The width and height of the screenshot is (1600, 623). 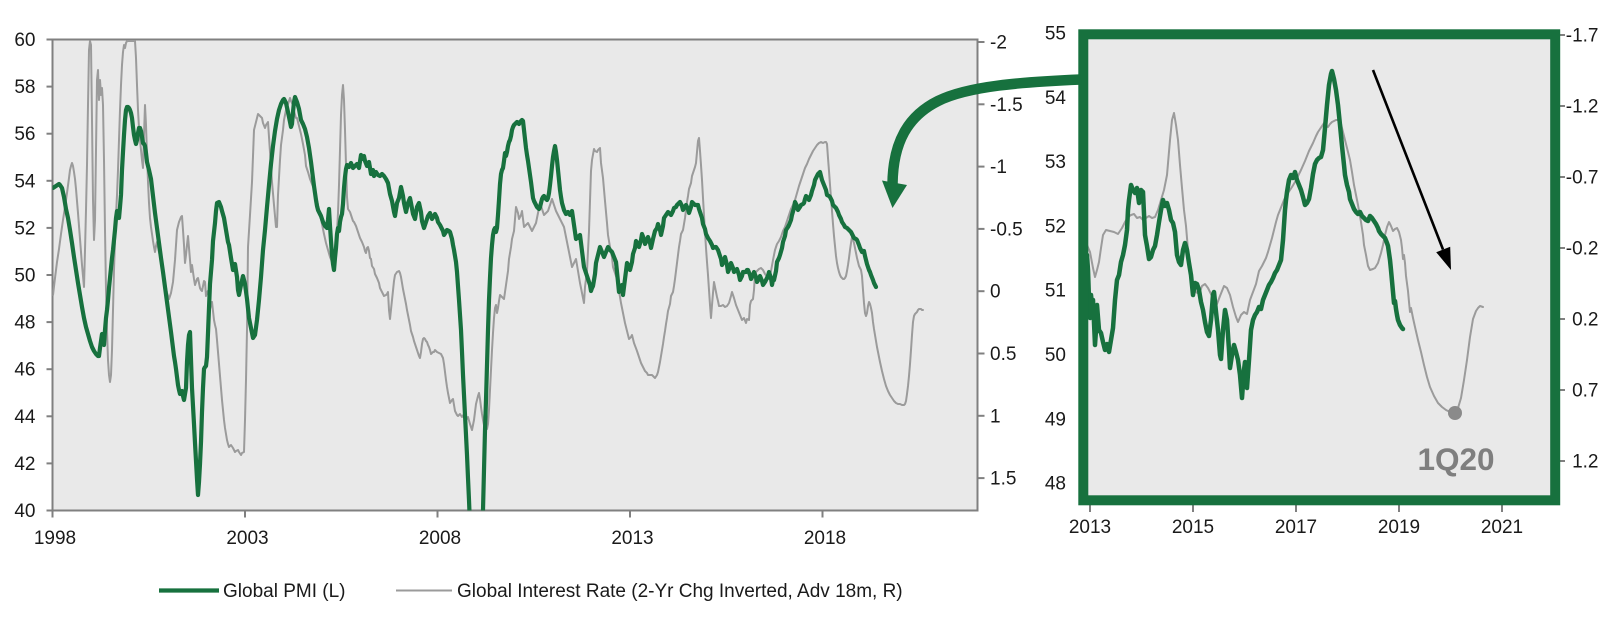 What do you see at coordinates (25, 417) in the screenshot?
I see `svg-text: 44` at bounding box center [25, 417].